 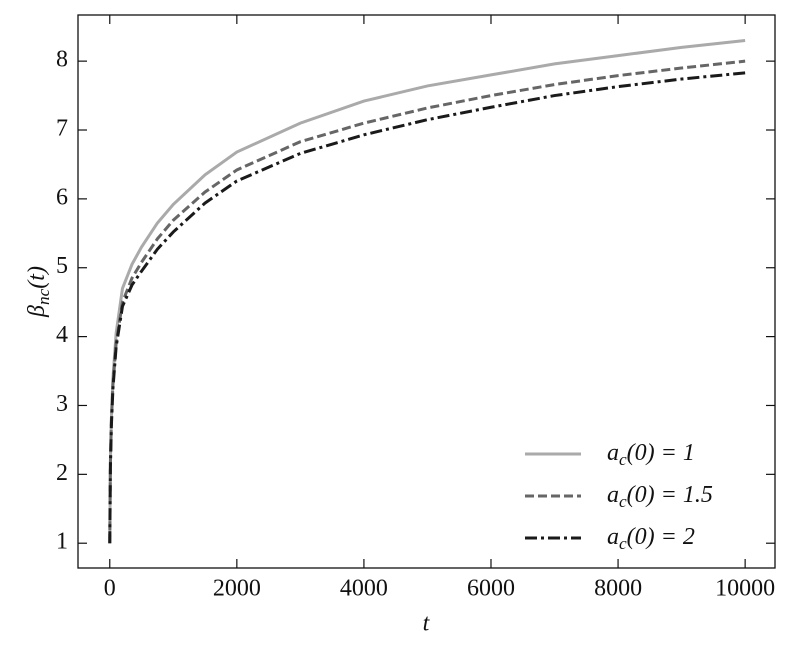 What do you see at coordinates (651, 454) in the screenshot?
I see `legend-label: ac(0) = 1` at bounding box center [651, 454].